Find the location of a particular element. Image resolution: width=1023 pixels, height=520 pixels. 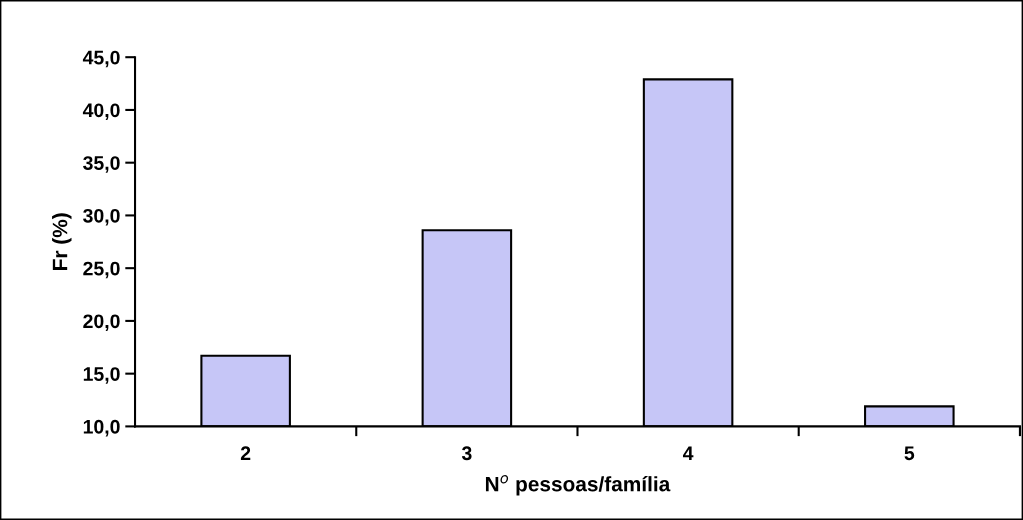

x-axis-title: N$^{o}$ pessoas/família is located at coordinates (578, 485).